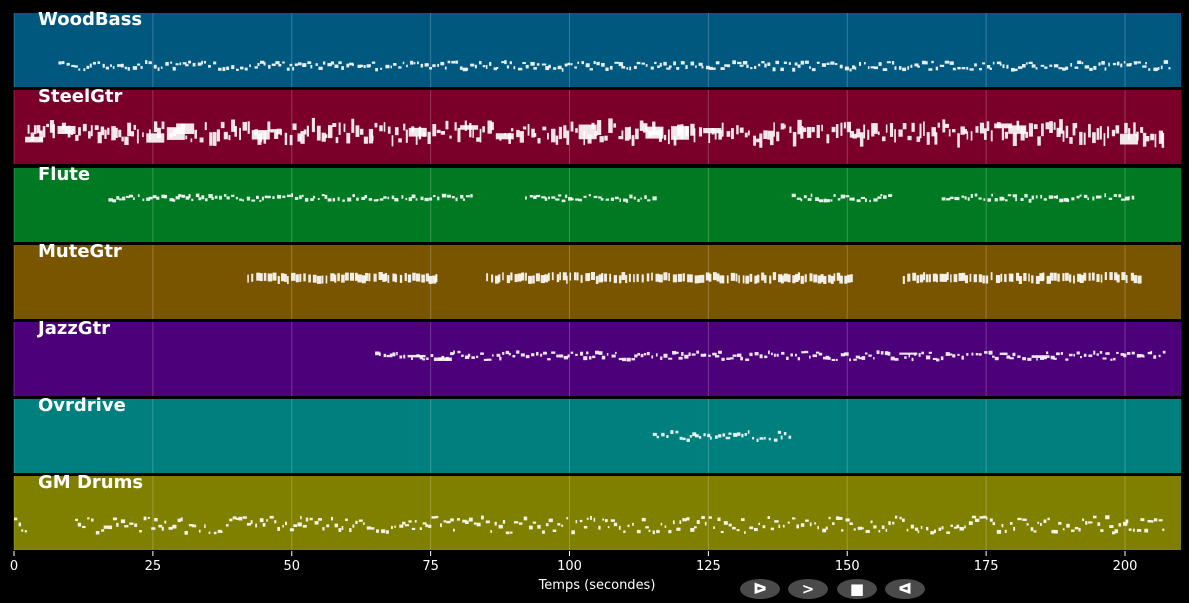 The width and height of the screenshot is (1189, 603). I want to click on back-button: ᐊ, so click(905, 589).